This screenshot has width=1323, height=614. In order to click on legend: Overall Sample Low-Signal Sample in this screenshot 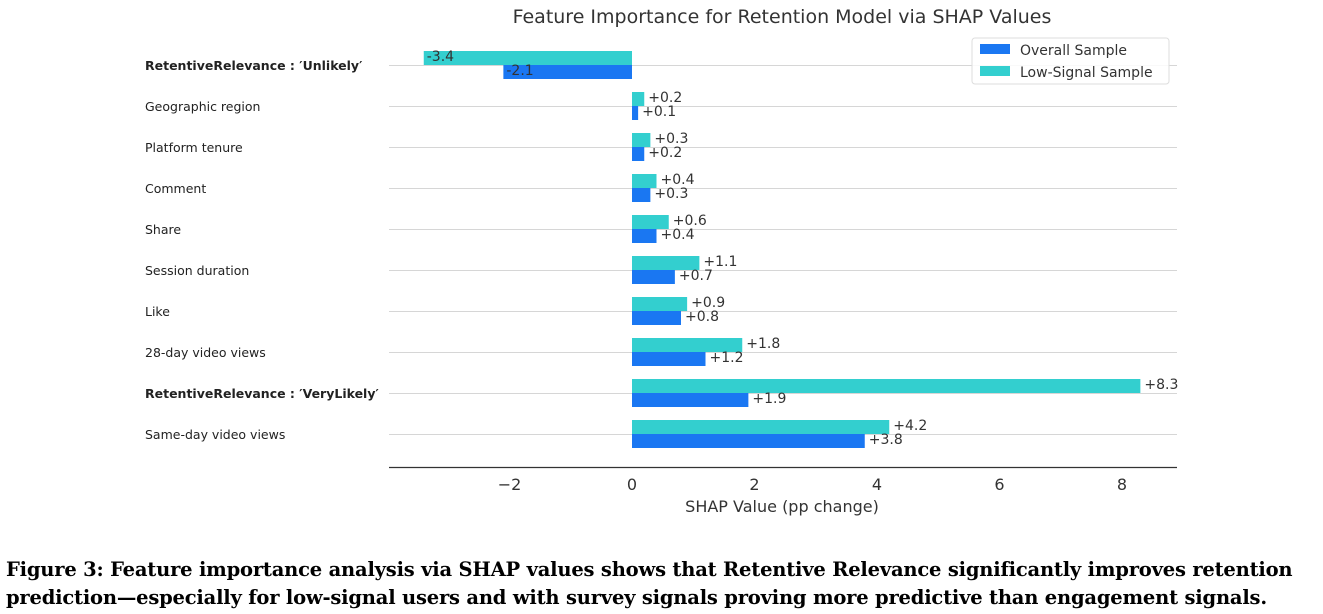, I will do `click(1070, 61)`.